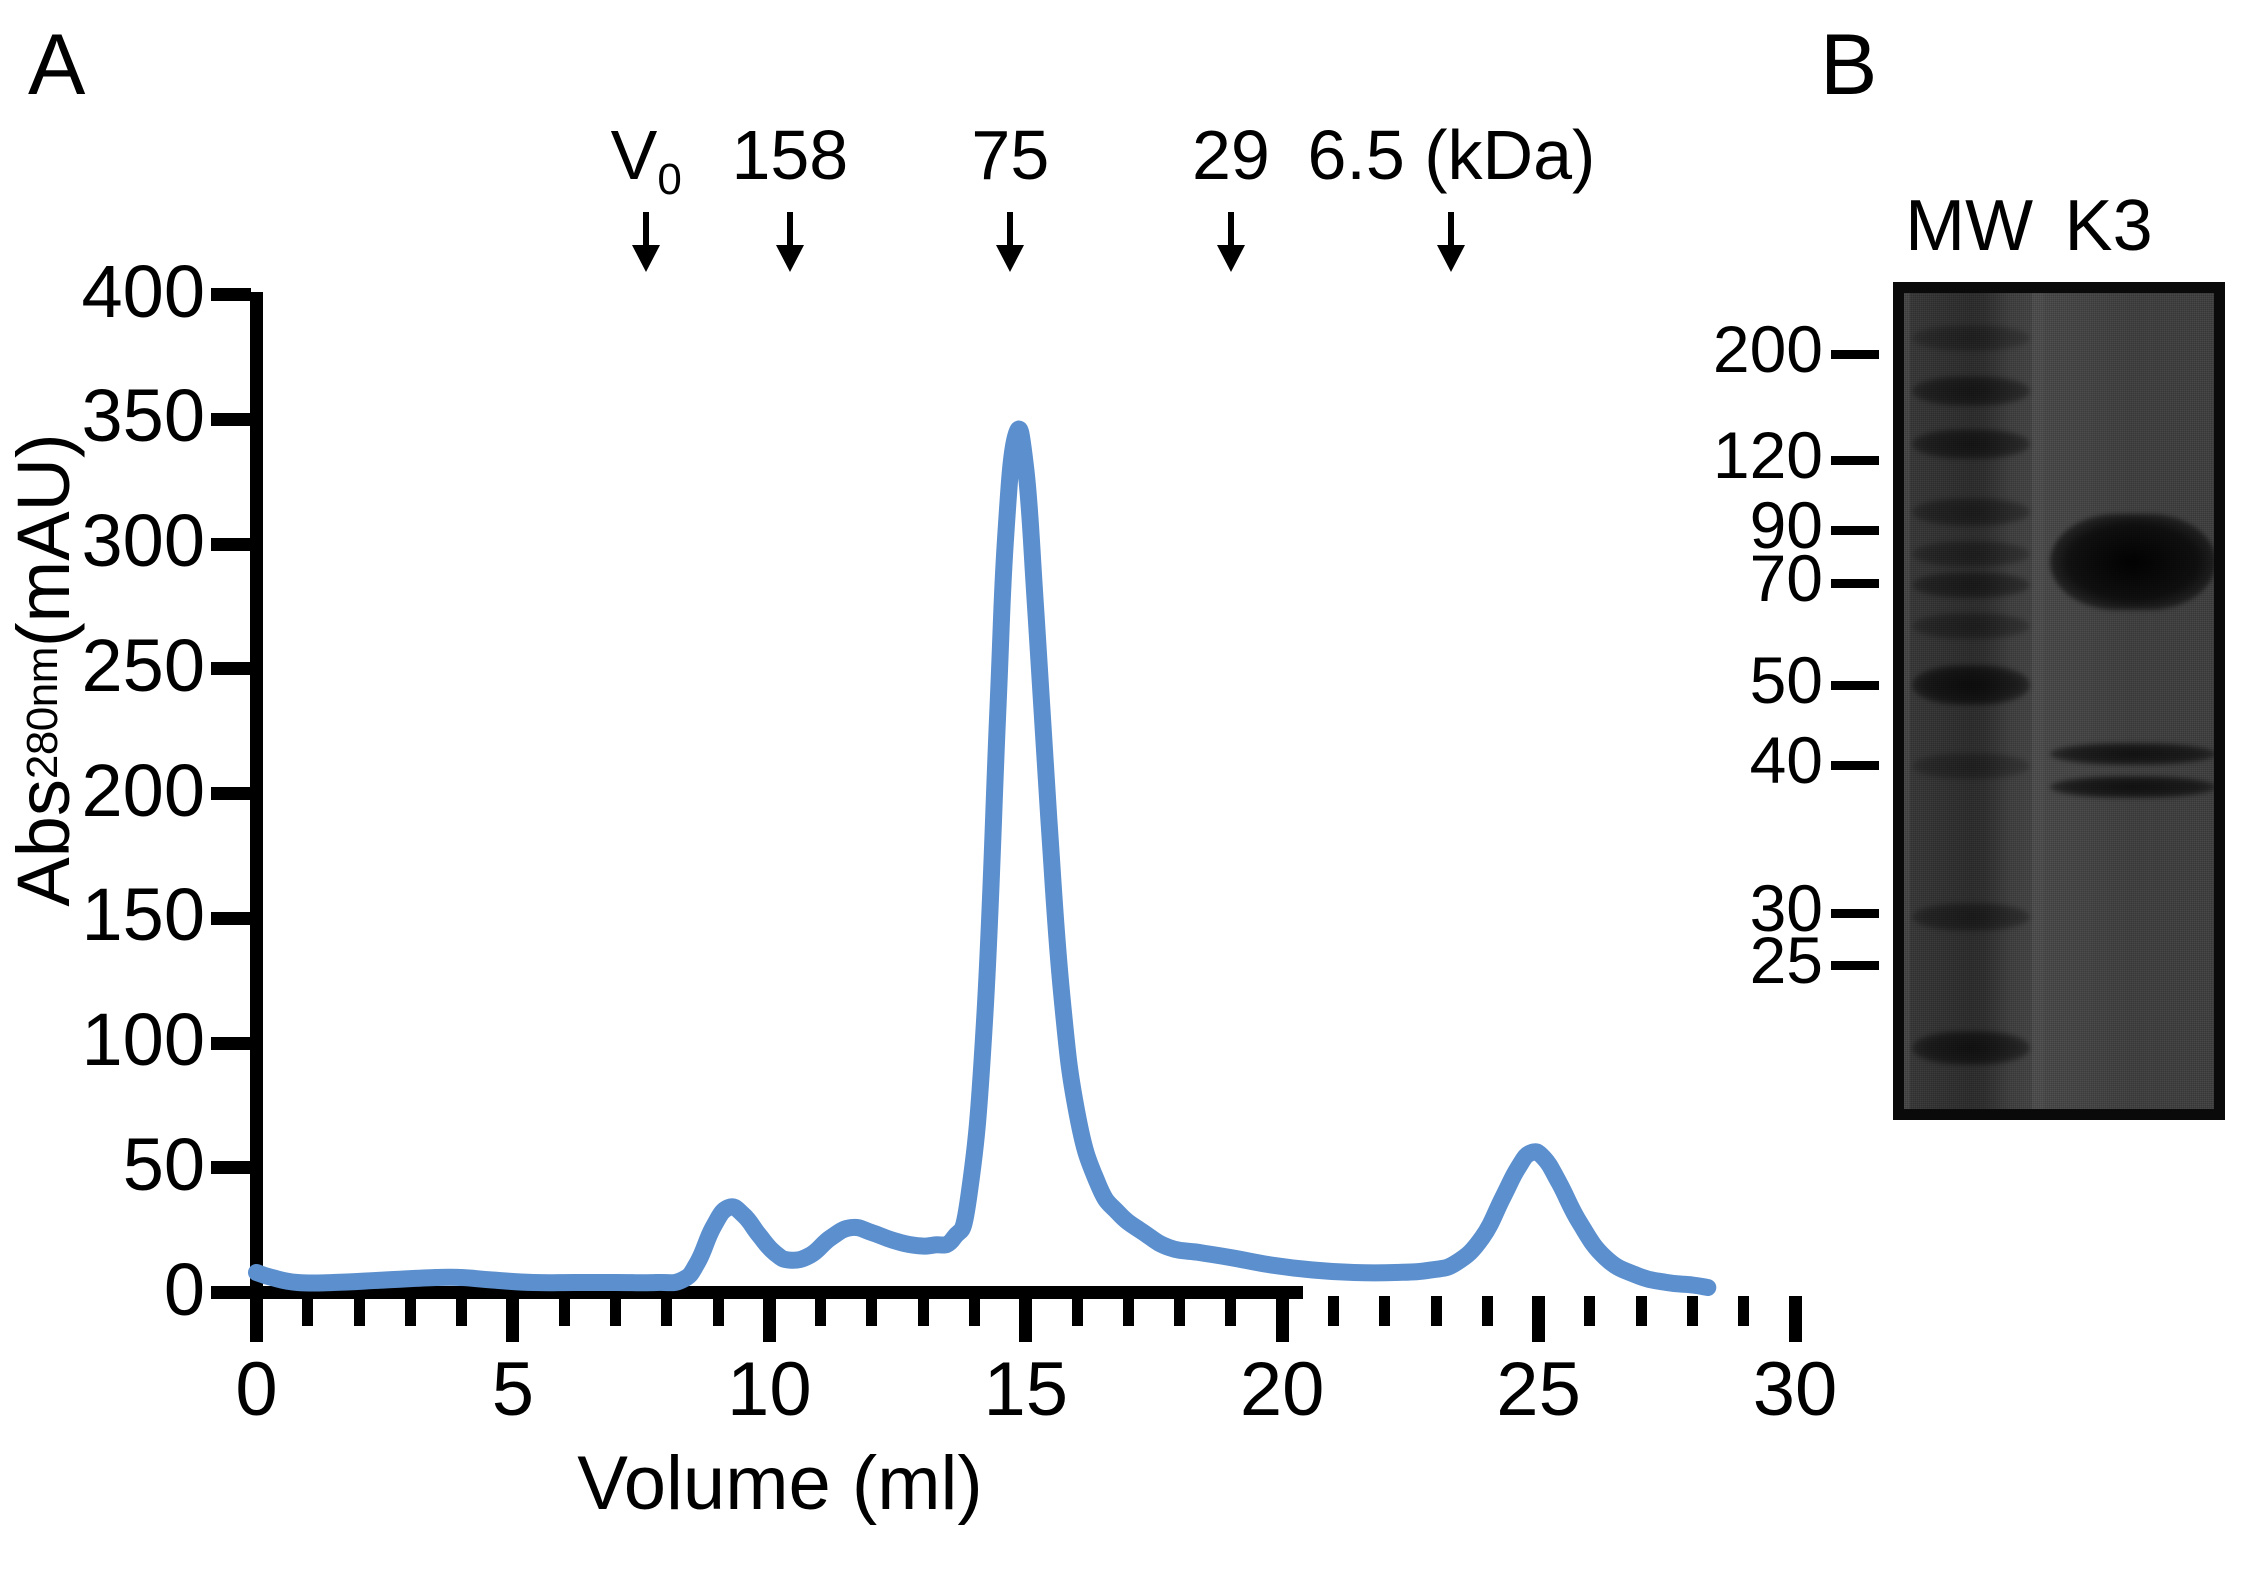 The height and width of the screenshot is (1596, 2250). What do you see at coordinates (1849, 65) in the screenshot?
I see `panel-b-label: B` at bounding box center [1849, 65].